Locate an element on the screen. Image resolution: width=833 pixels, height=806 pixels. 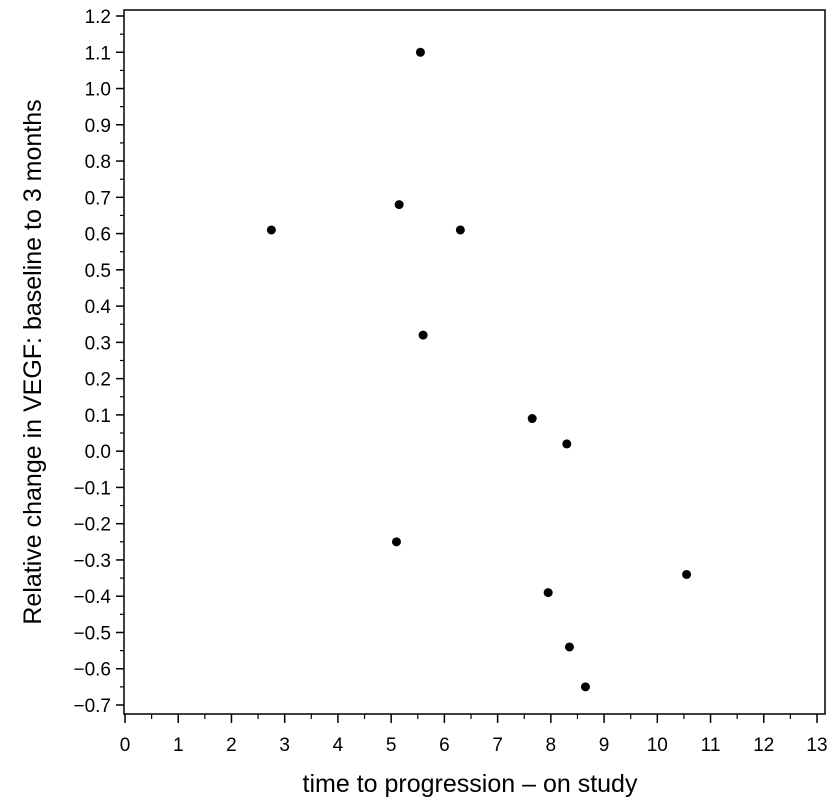
x-tick-label: 10 is located at coordinates (657, 745).